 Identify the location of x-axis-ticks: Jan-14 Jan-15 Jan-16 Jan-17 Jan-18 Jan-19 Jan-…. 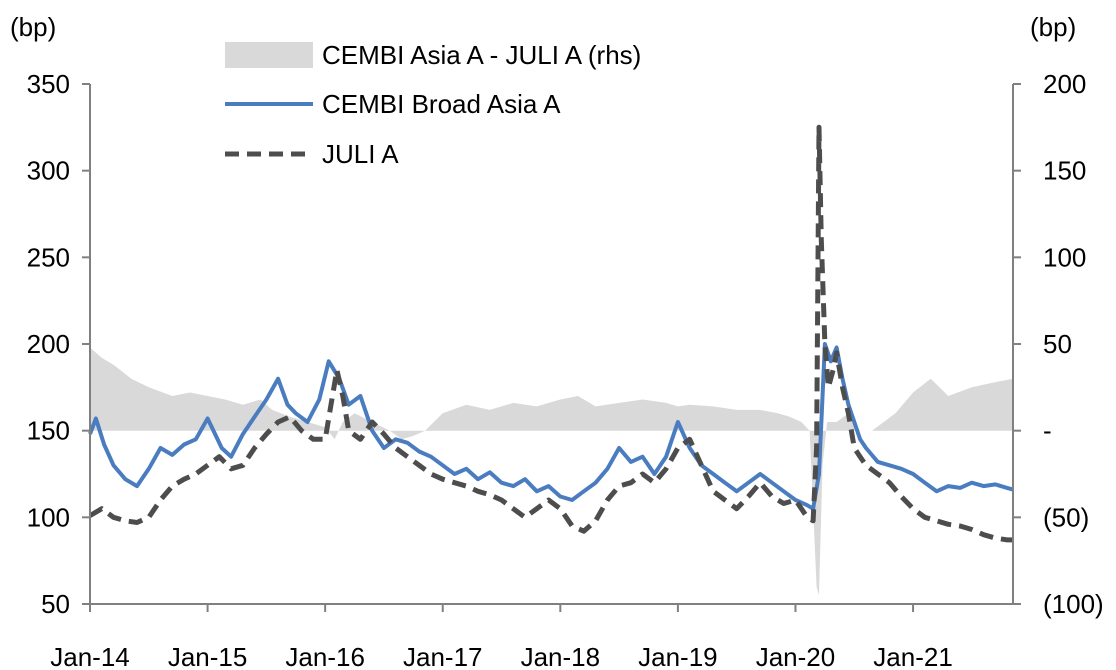
(501, 637).